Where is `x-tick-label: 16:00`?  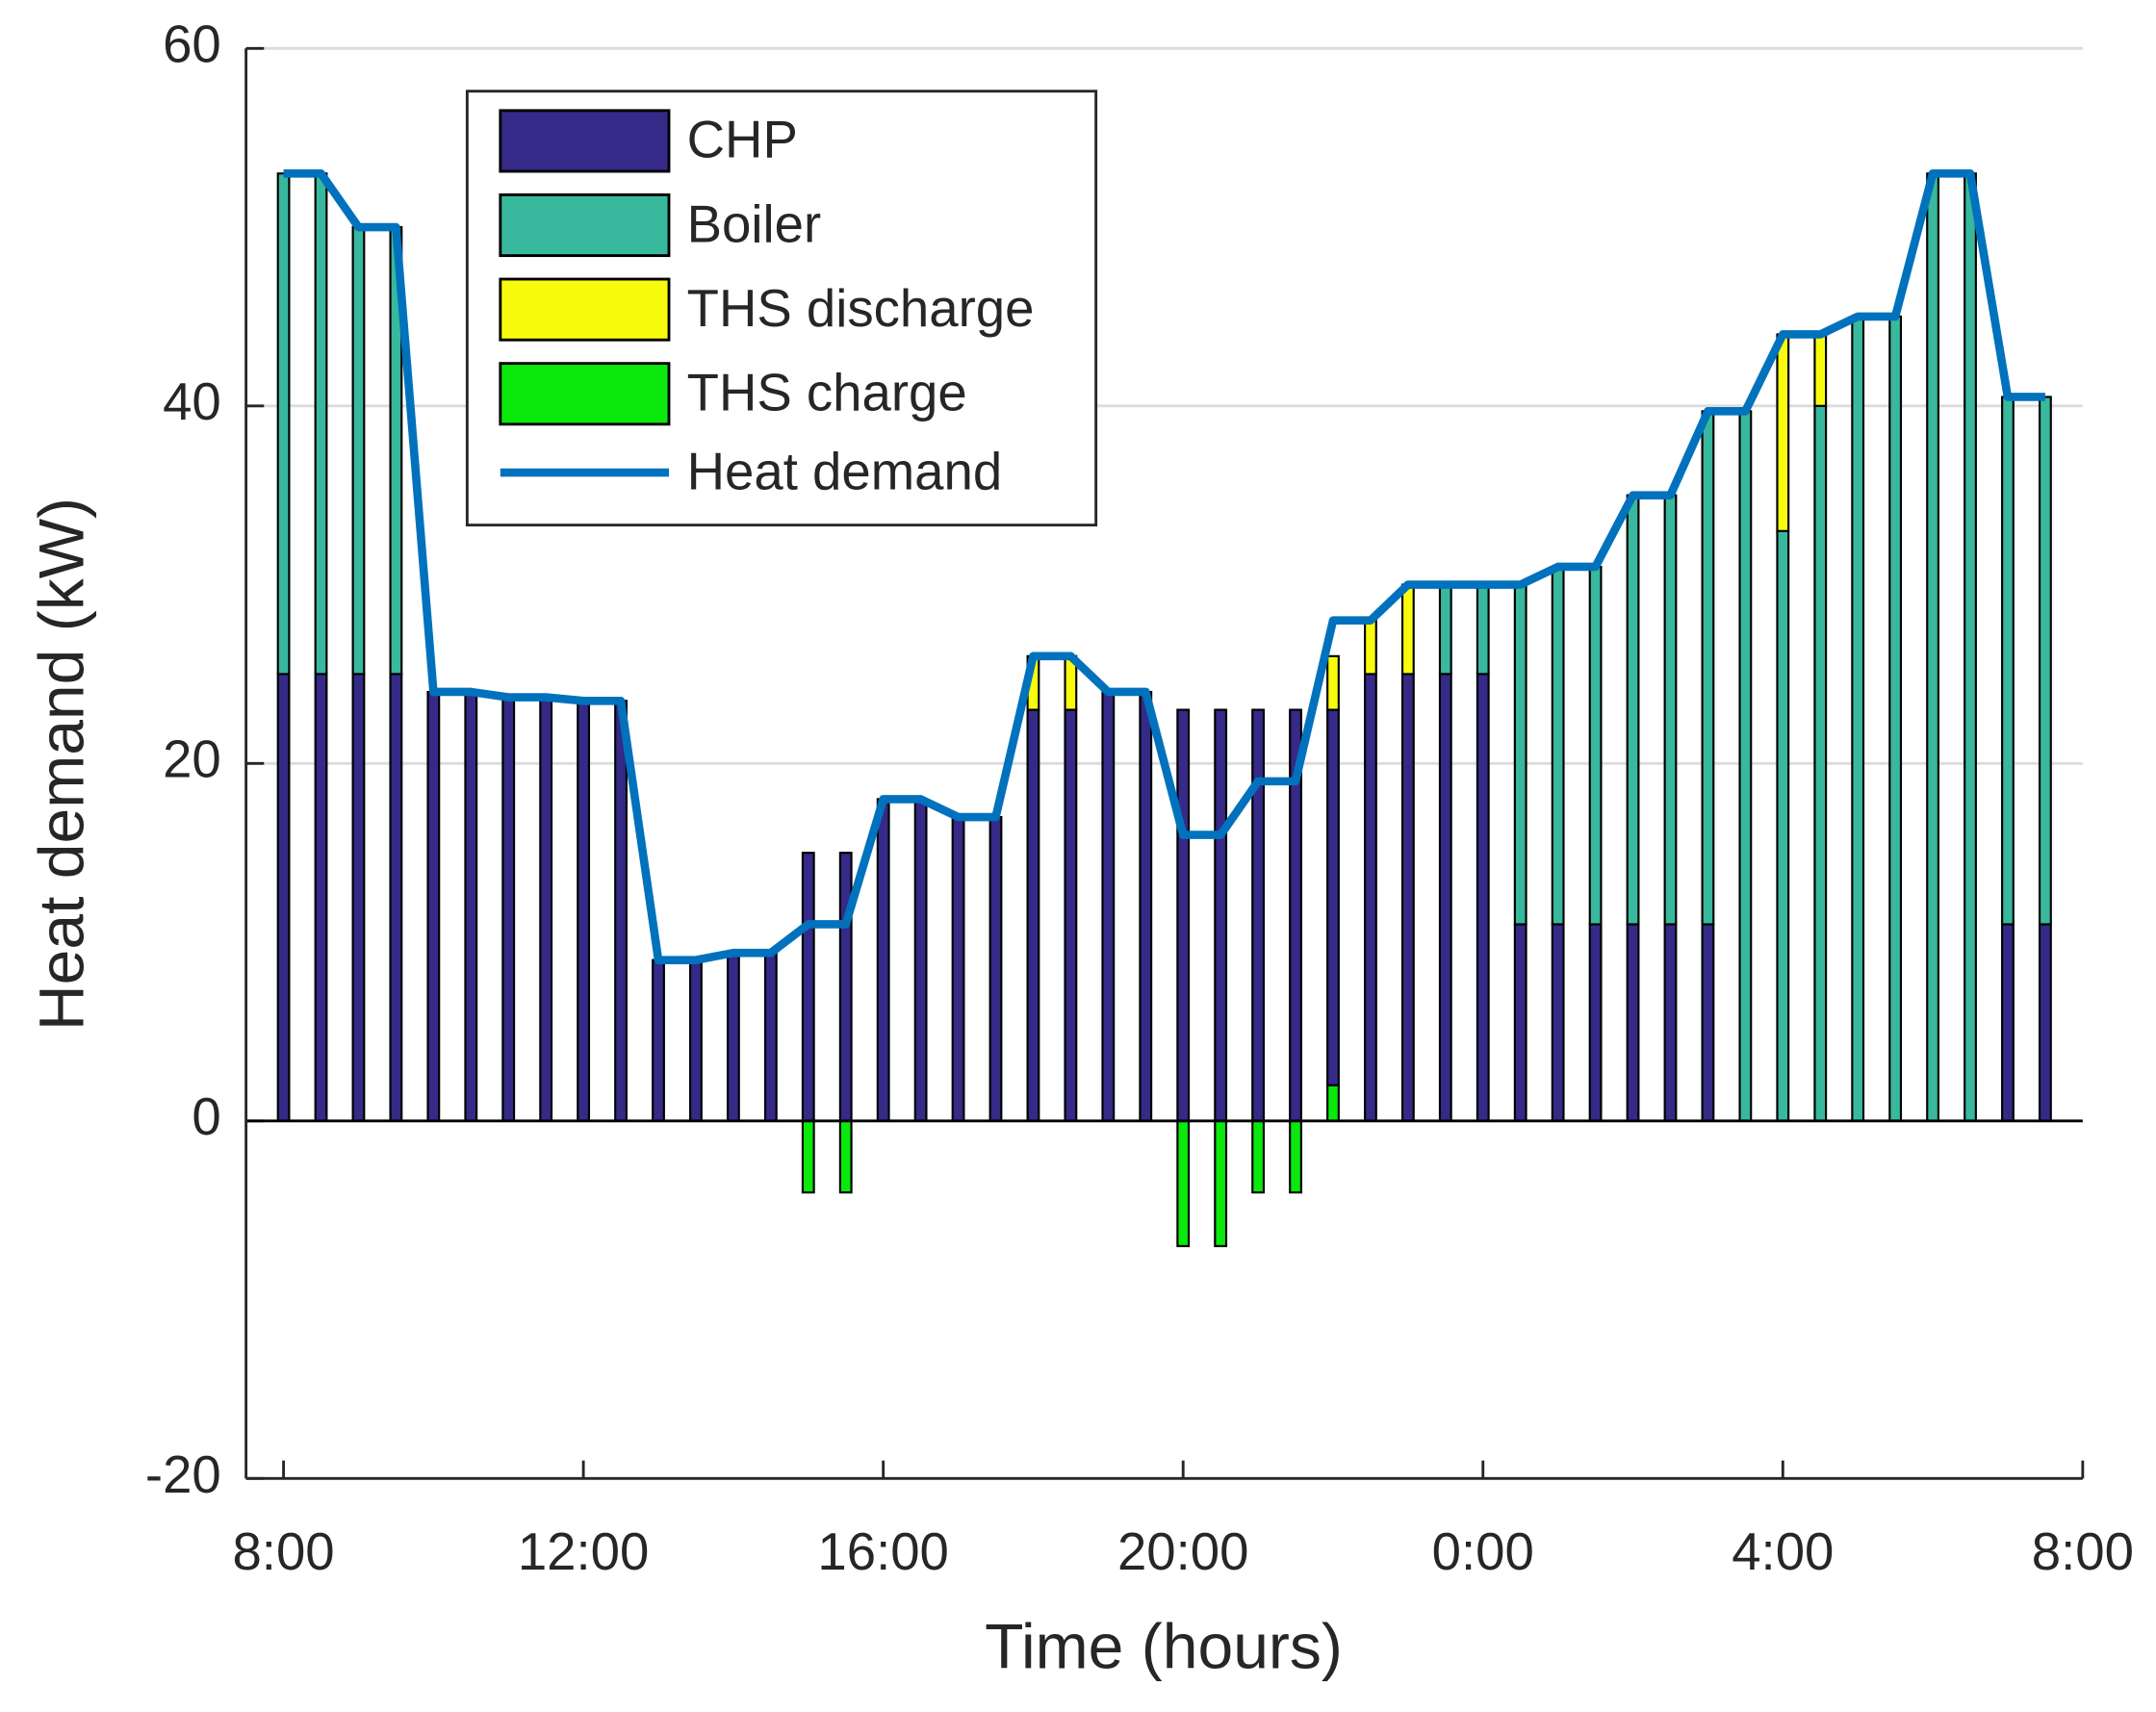 x-tick-label: 16:00 is located at coordinates (883, 1551).